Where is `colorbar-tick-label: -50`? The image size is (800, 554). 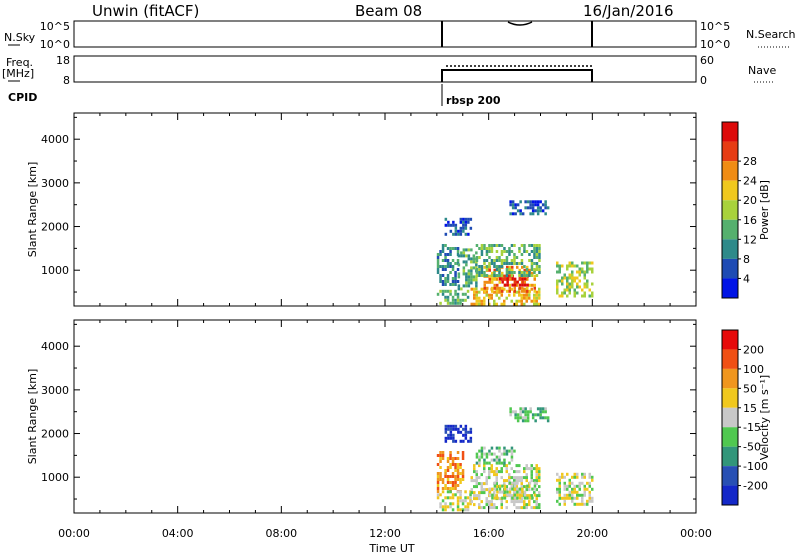
colorbar-tick-label: -50 is located at coordinates (752, 447).